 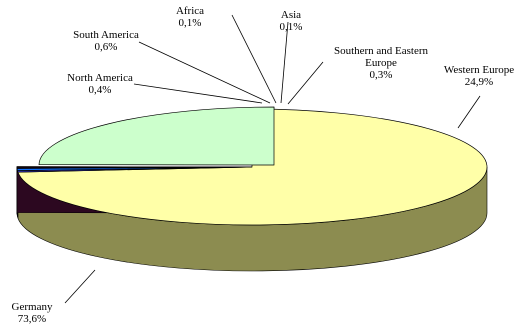 What do you see at coordinates (106, 47) in the screenshot?
I see `value-south-america: 0,6%` at bounding box center [106, 47].